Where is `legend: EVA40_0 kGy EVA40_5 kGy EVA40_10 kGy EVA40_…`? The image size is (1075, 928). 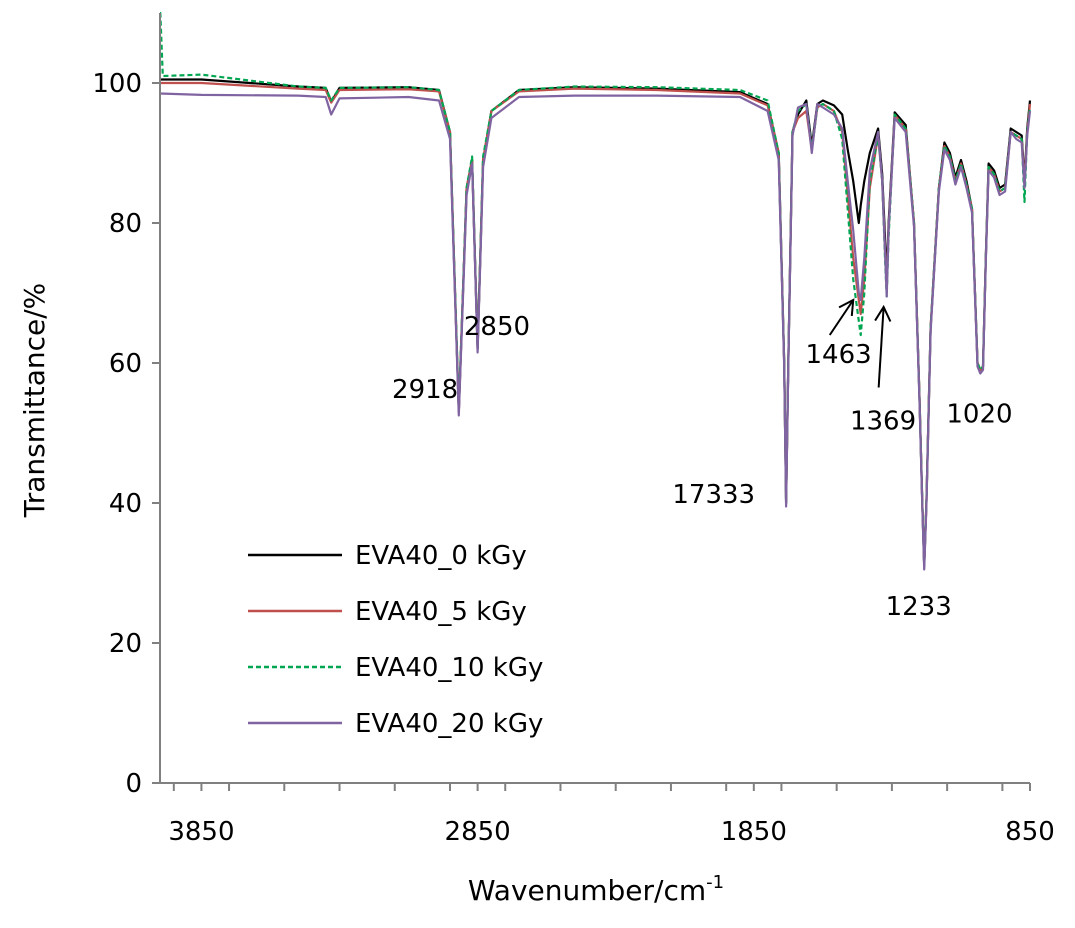
legend: EVA40_0 kGy EVA40_5 kGy EVA40_10 kGy EVA40_… is located at coordinates (395, 640).